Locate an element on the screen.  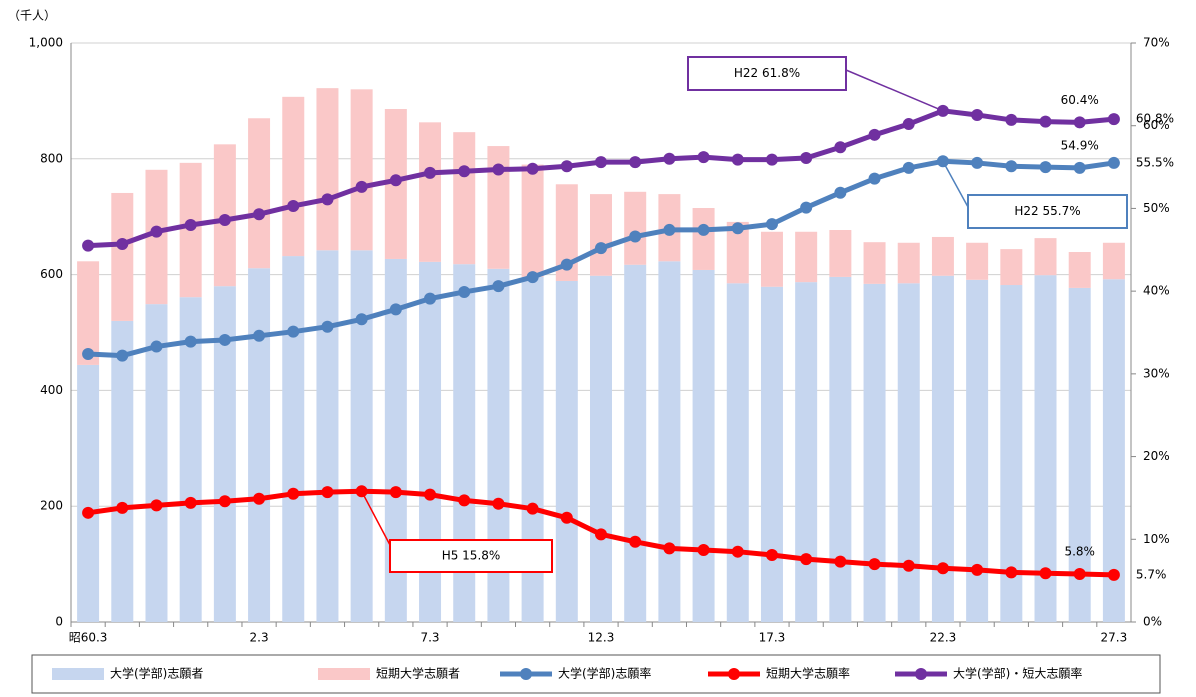
legend-label: 短期大学志願率 is located at coordinates (808, 673).